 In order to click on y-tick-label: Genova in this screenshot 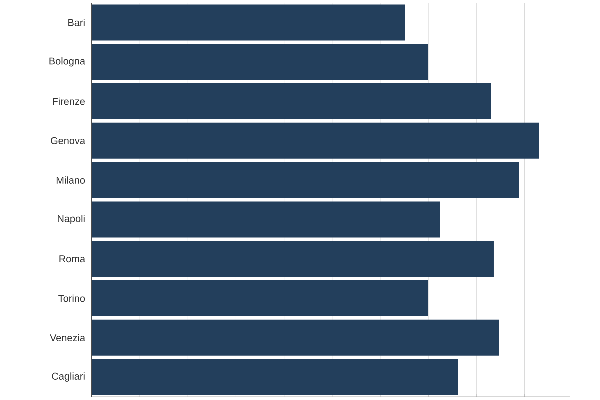, I will do `click(68, 140)`.